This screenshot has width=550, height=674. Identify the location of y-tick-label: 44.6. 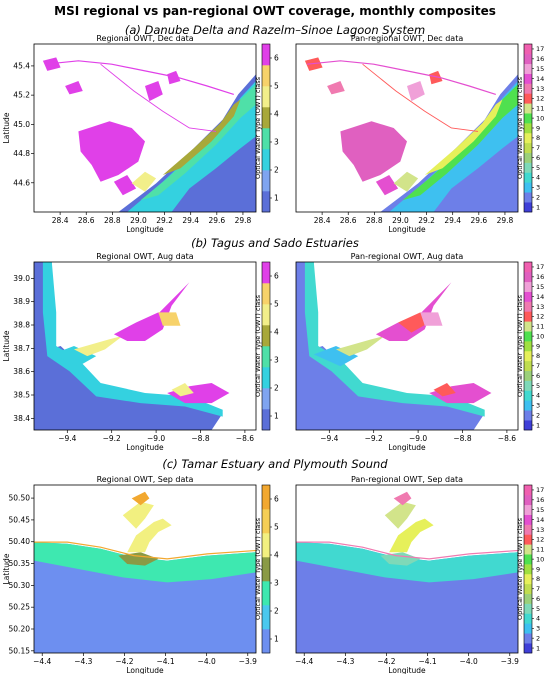
(21, 182).